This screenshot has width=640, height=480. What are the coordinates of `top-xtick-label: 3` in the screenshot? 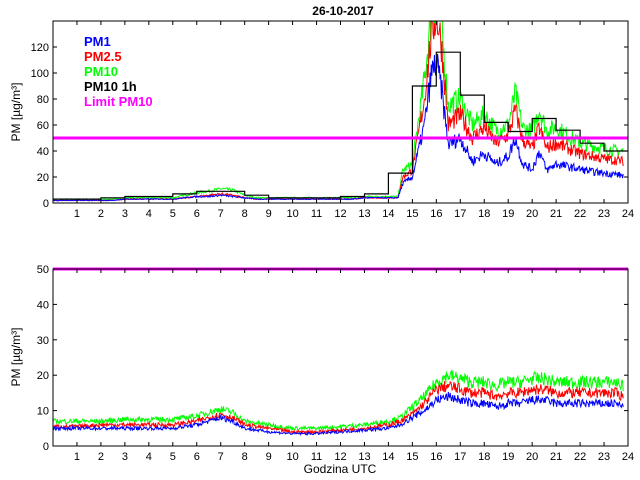 It's located at (125, 214).